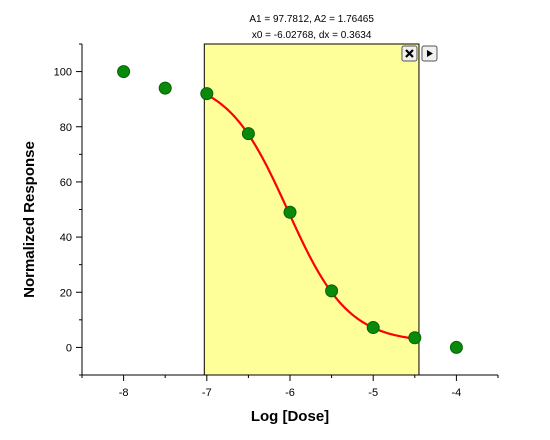 This screenshot has height=440, width=550. I want to click on close-icon, so click(409, 53).